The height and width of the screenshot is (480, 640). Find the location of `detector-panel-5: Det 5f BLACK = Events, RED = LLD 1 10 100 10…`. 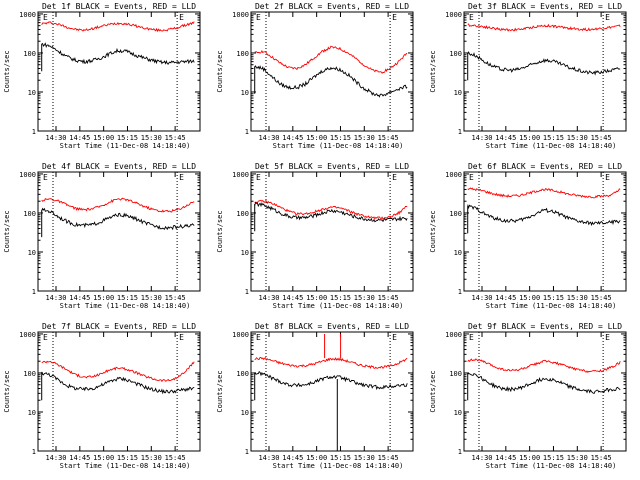

detector-panel-5: Det 5f BLACK = Events, RED = LLD 1 10 100 10… is located at coordinates (319, 240).